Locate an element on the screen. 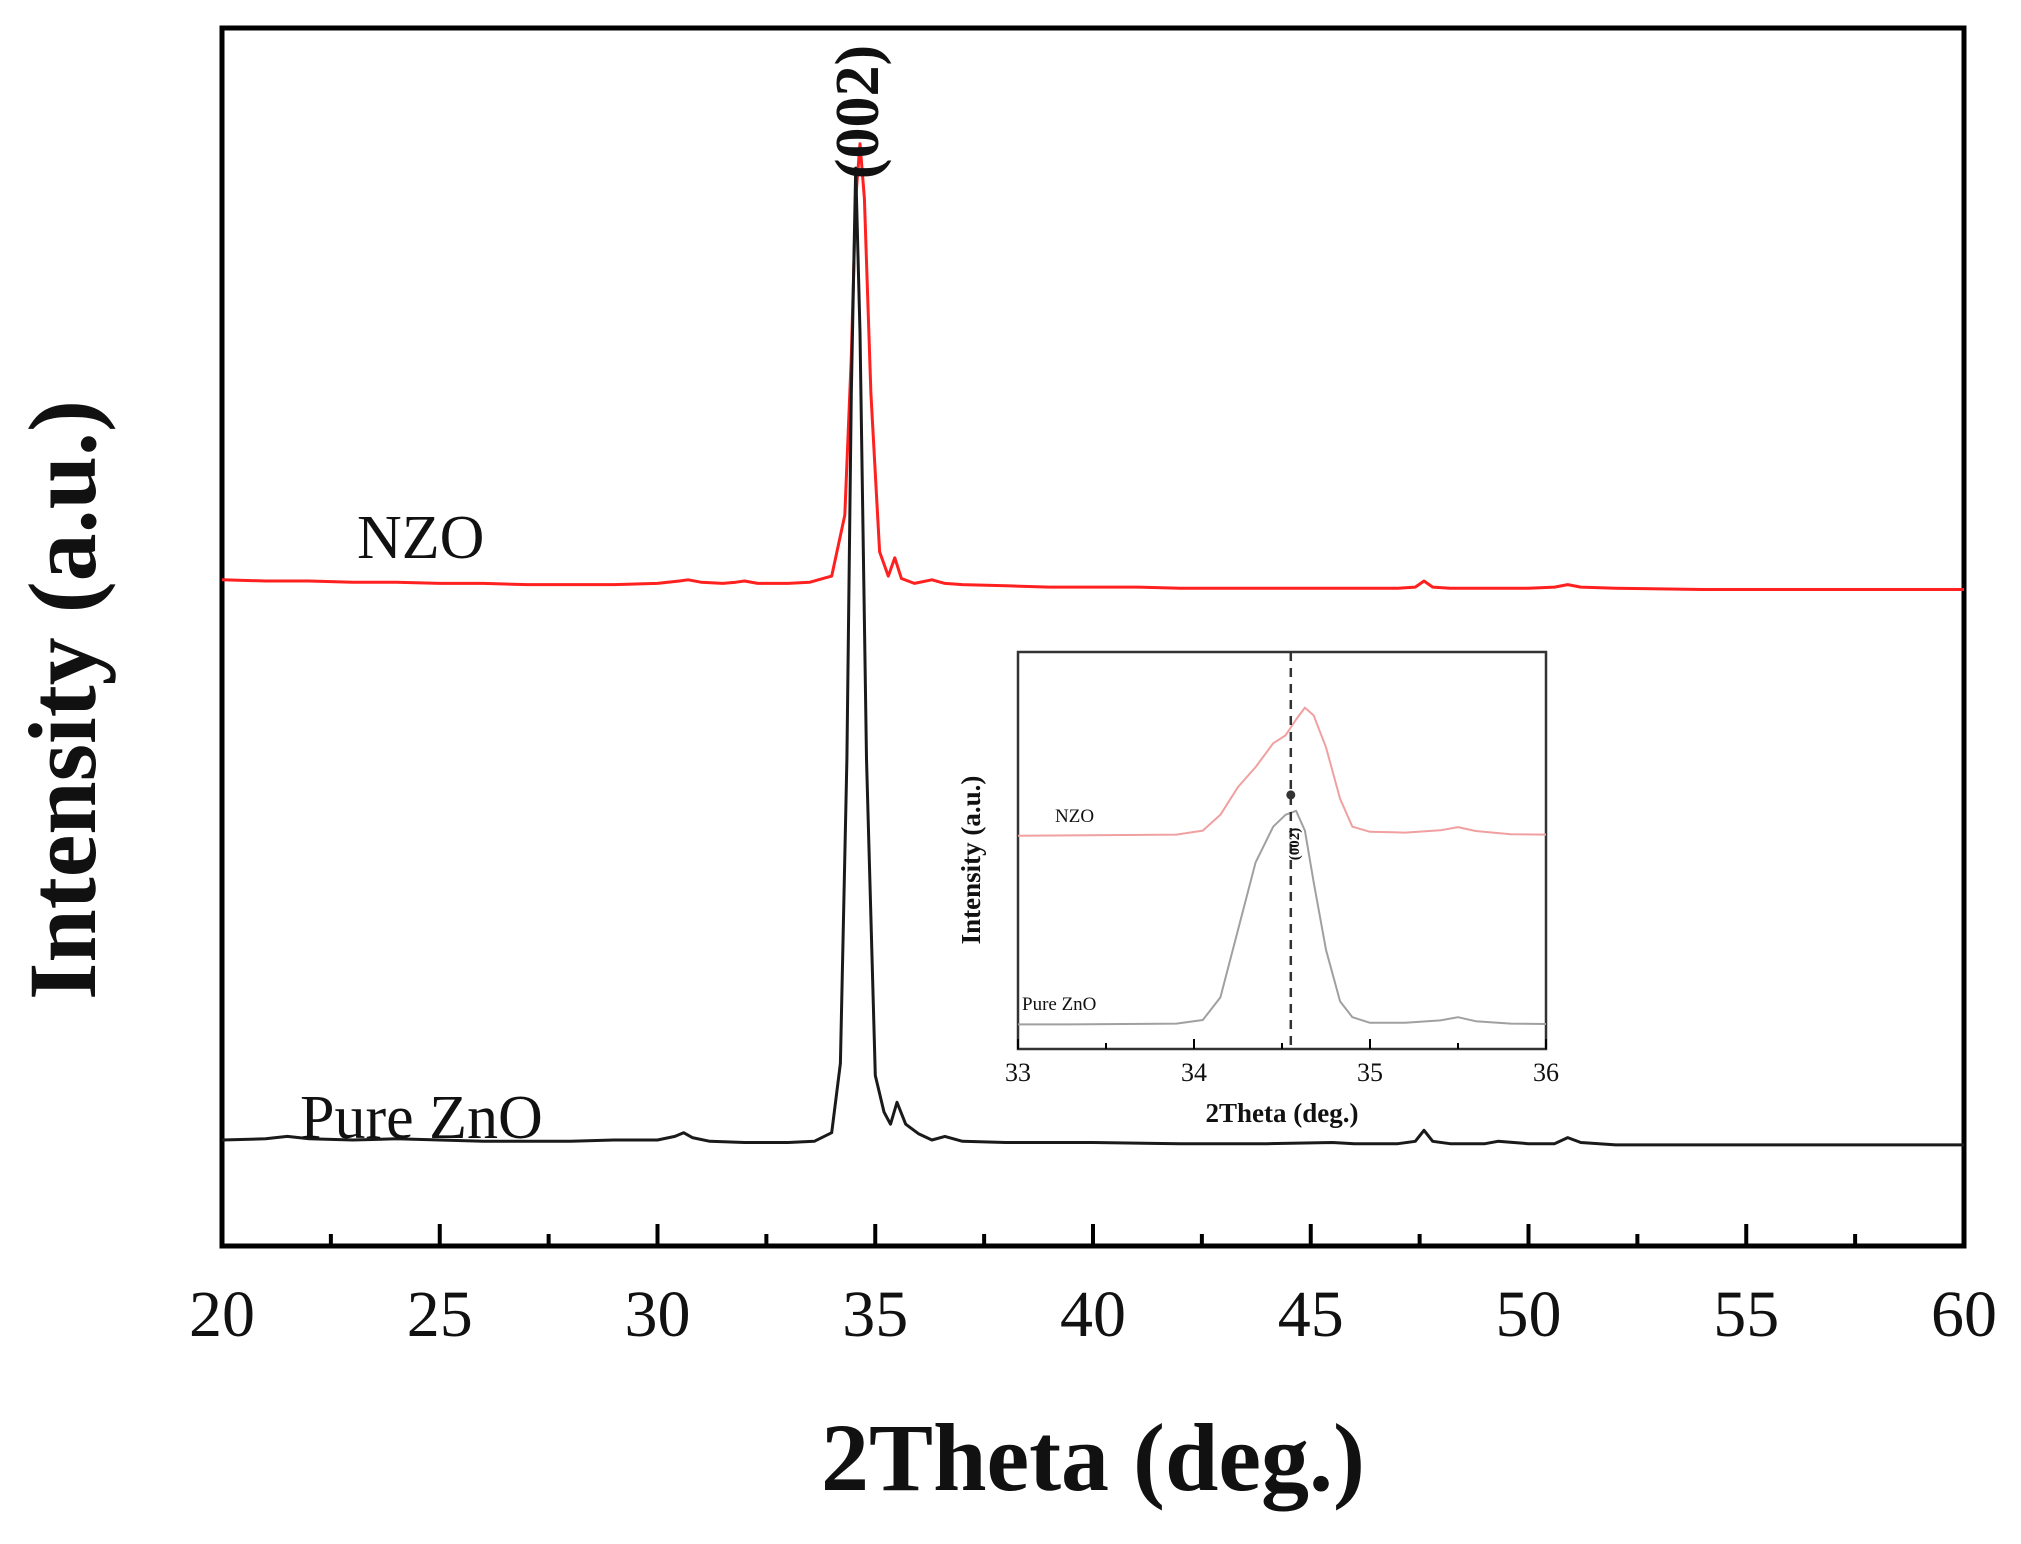 The width and height of the screenshot is (2021, 1544). inset-x-tick-label: 35 is located at coordinates (1370, 1072).